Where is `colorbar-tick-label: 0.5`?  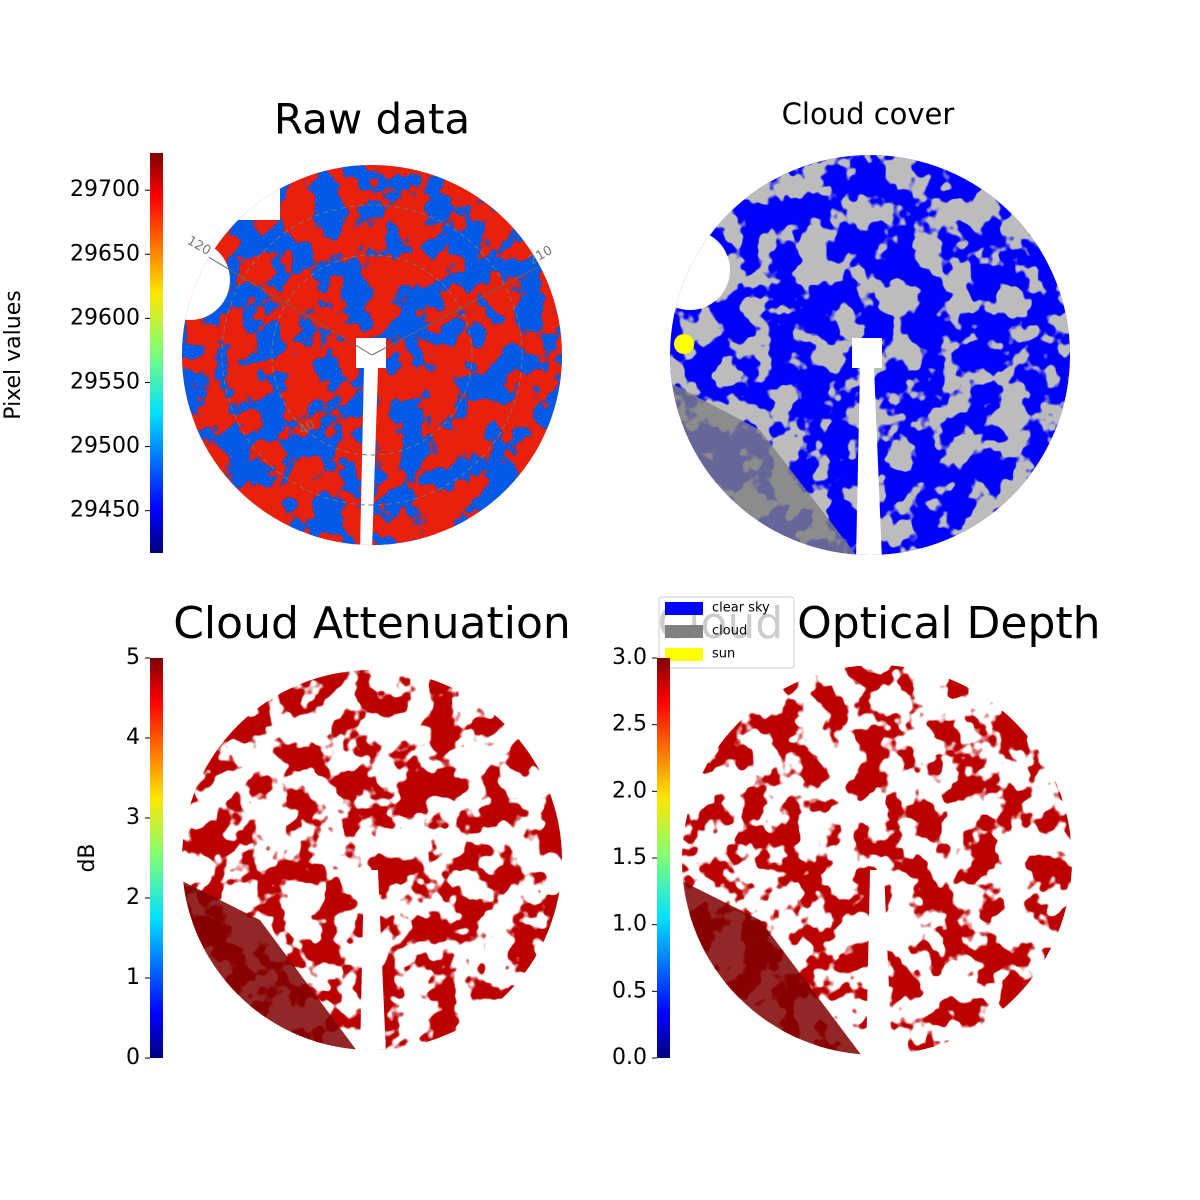 colorbar-tick-label: 0.5 is located at coordinates (629, 990).